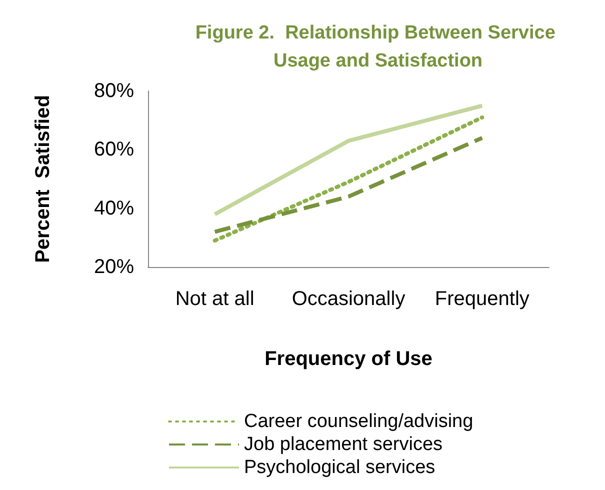 This screenshot has height=490, width=605. I want to click on x-tick-label: Frequently, so click(482, 299).